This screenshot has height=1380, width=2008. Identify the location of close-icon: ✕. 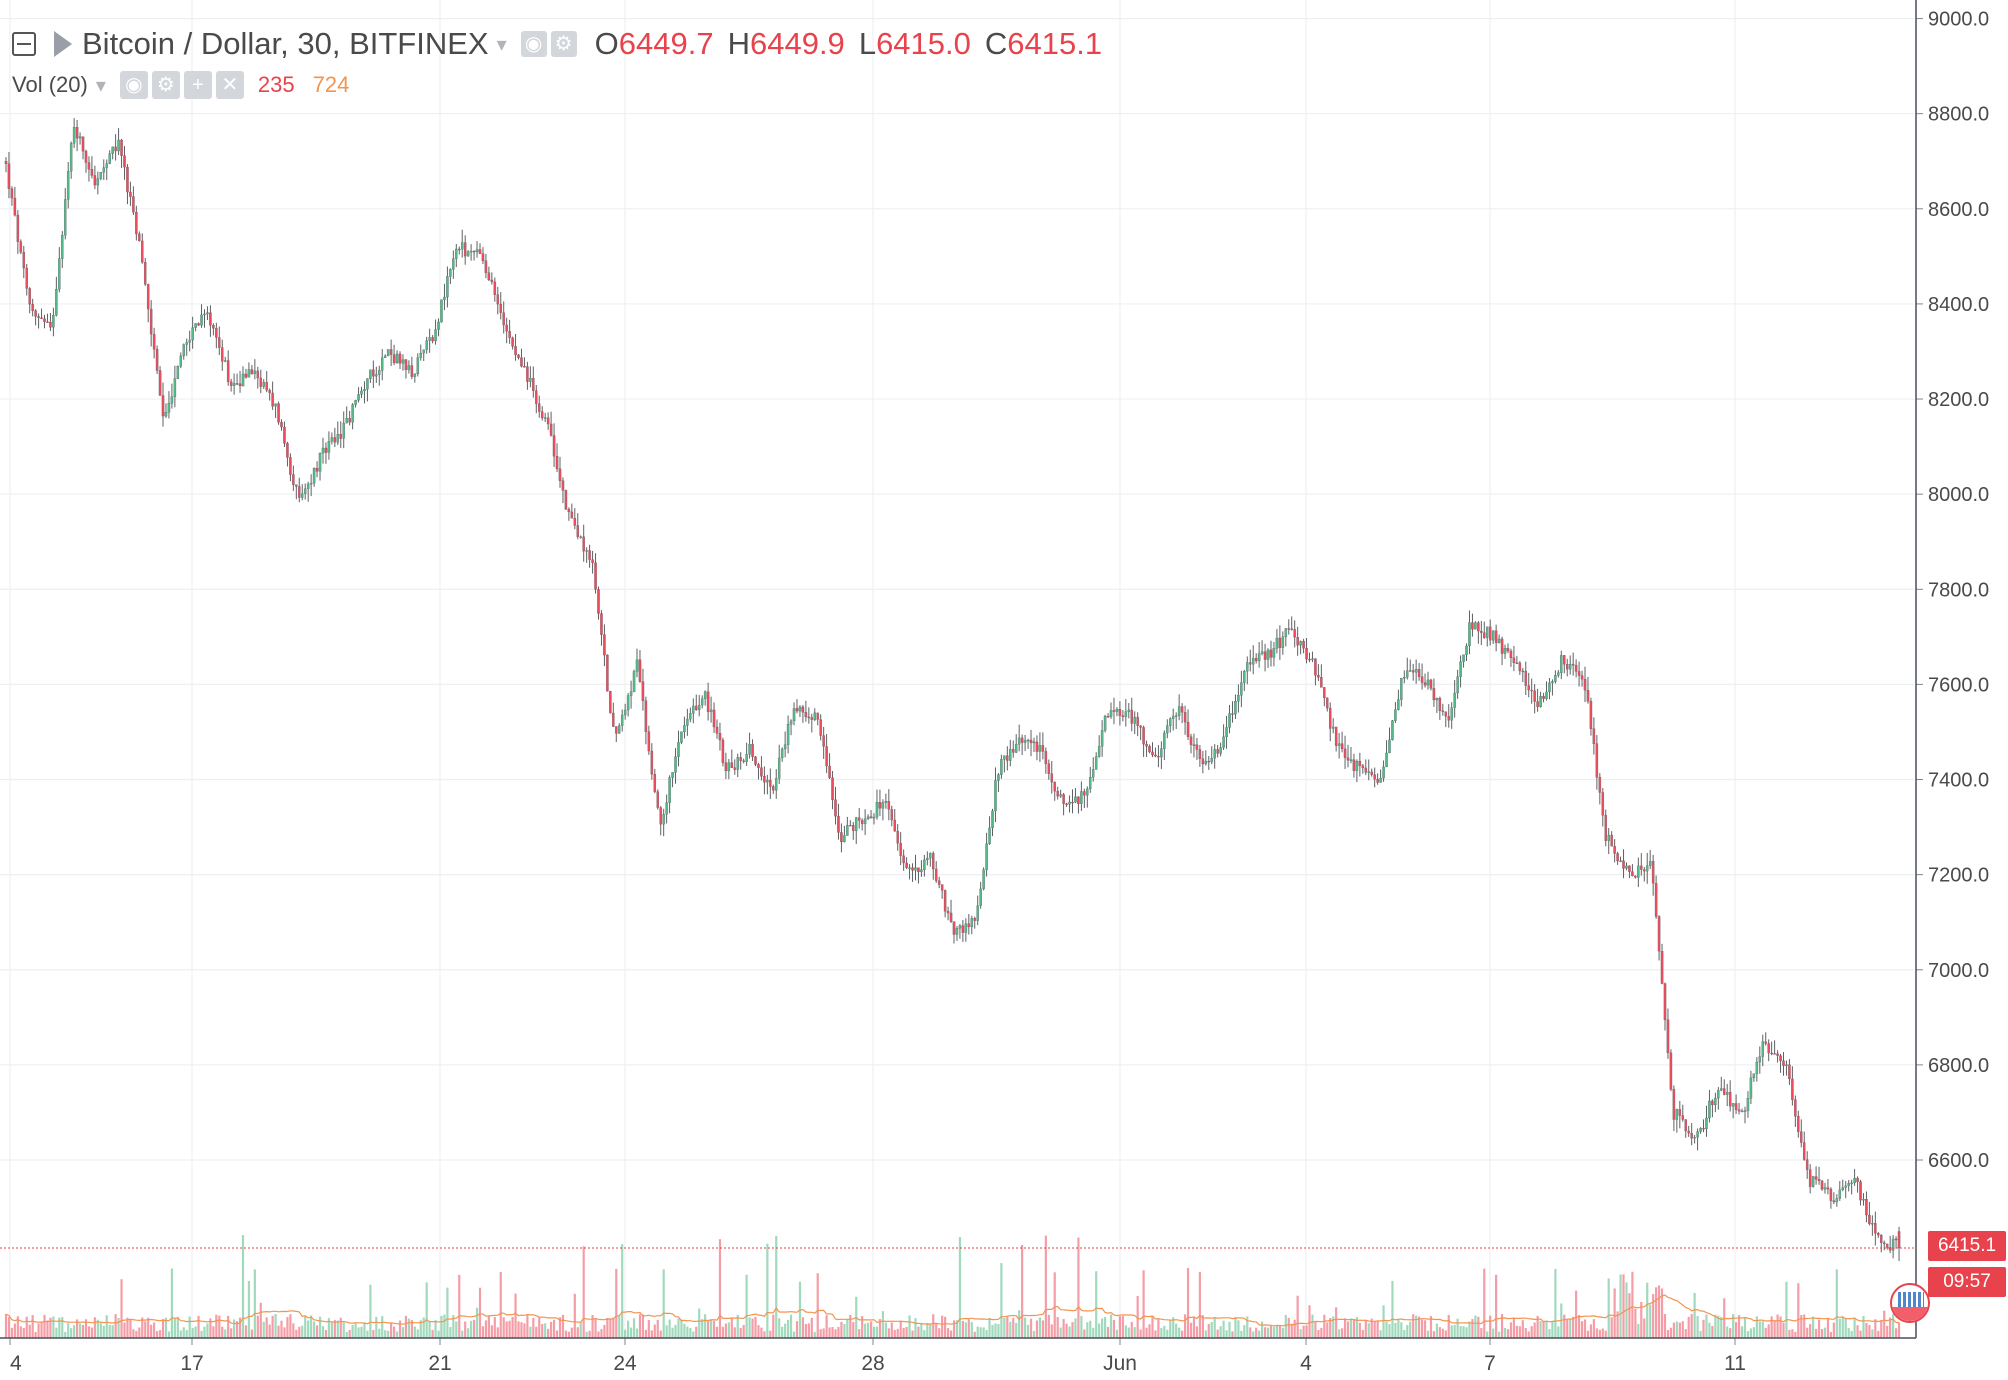
(229, 85).